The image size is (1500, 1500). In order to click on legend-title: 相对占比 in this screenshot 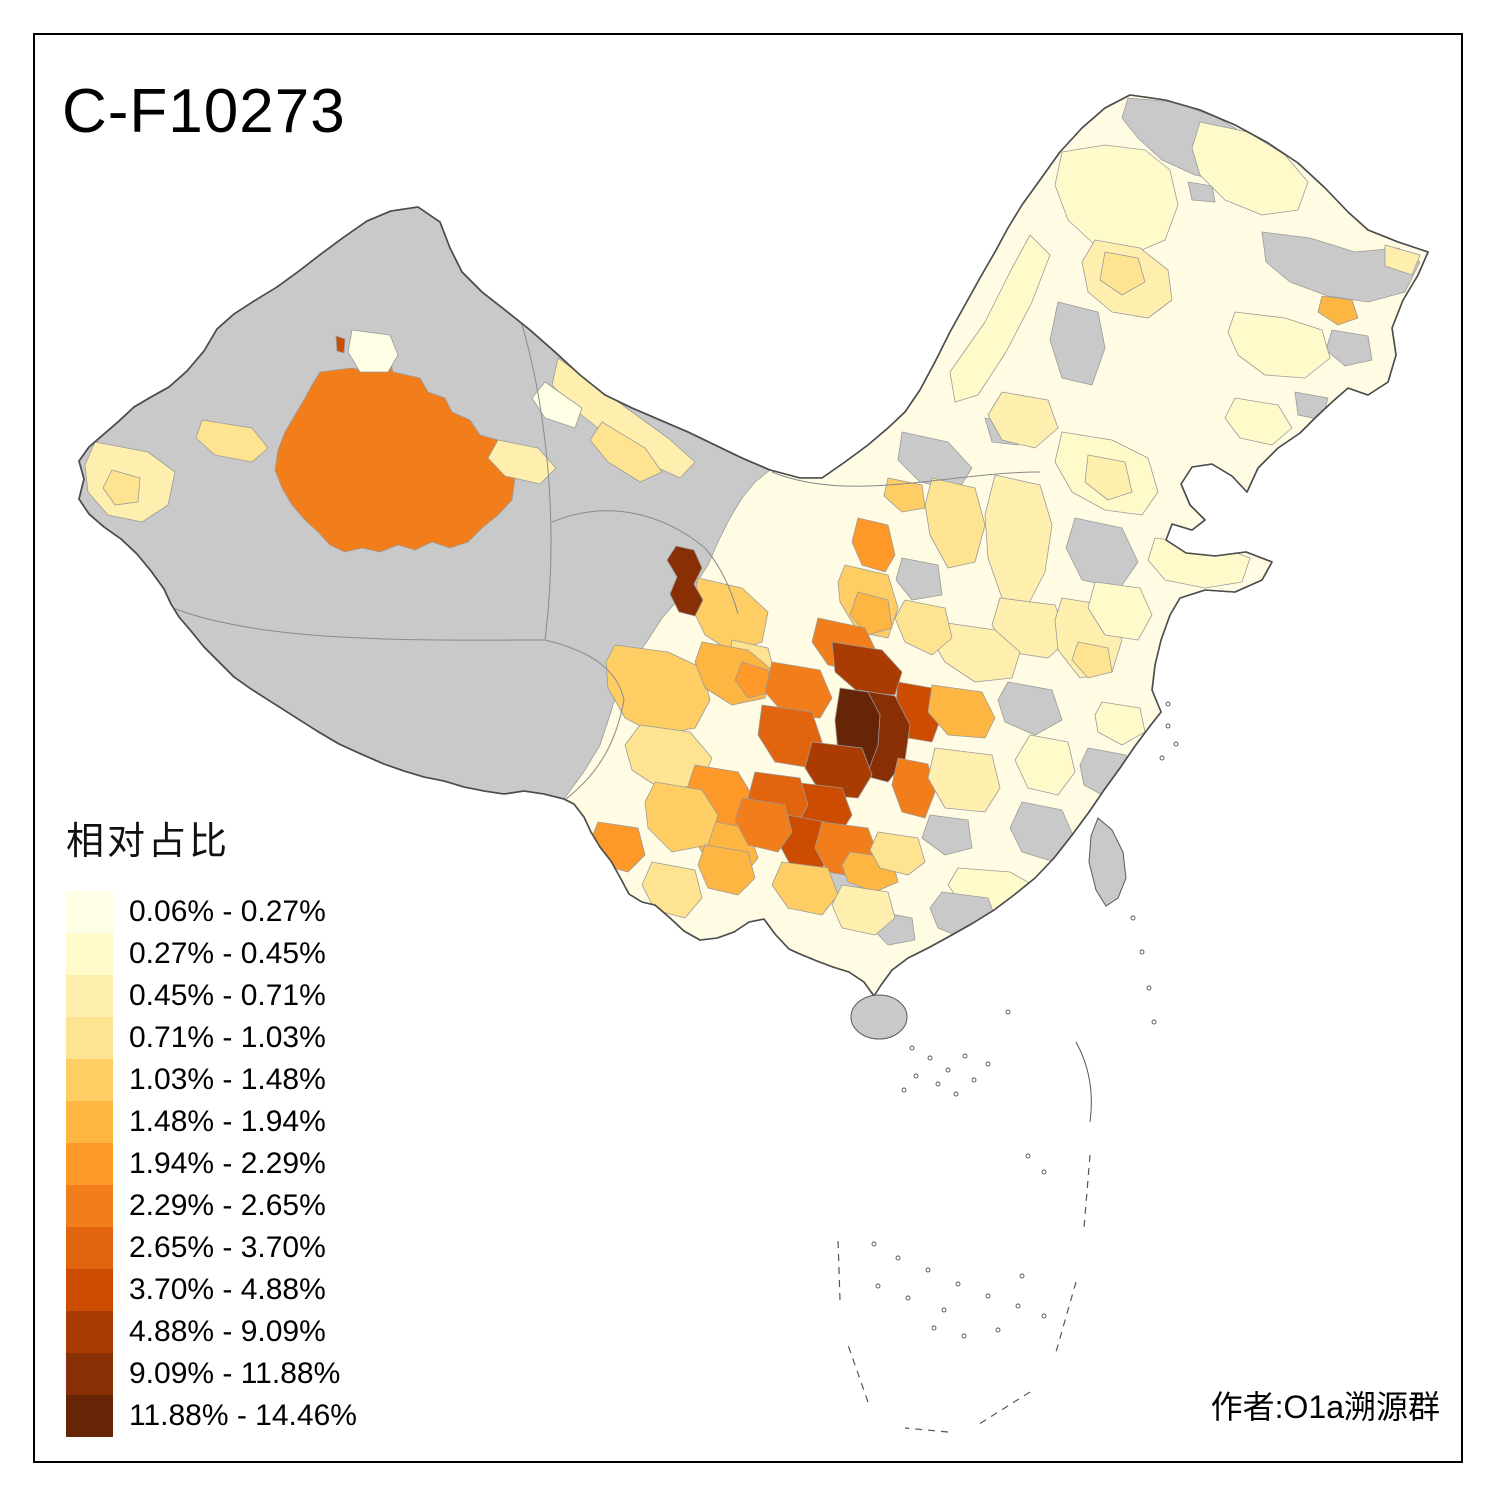, I will do `click(148, 842)`.